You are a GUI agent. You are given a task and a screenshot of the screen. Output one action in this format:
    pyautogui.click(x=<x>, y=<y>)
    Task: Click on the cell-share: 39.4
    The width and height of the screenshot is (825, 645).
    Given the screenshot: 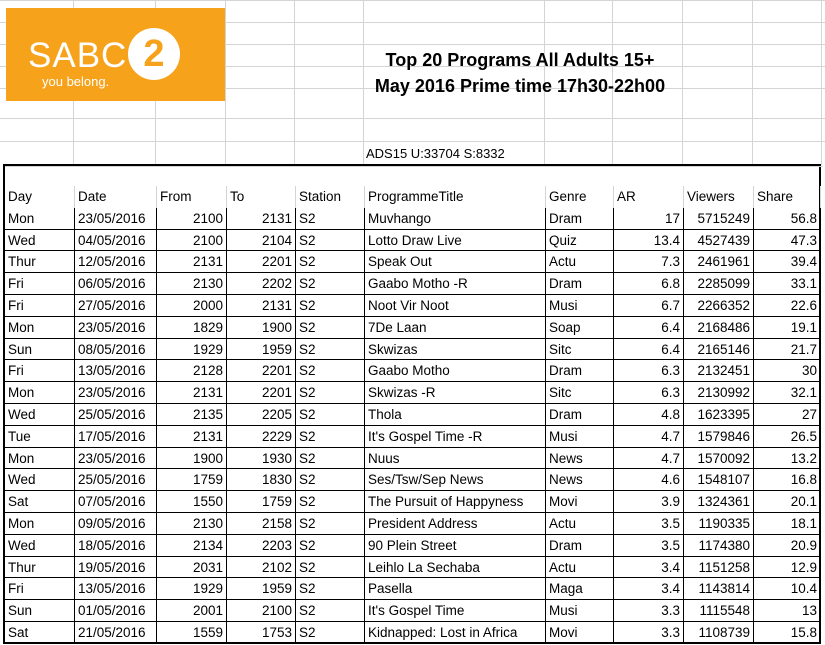 What is the action you would take?
    pyautogui.click(x=787, y=262)
    